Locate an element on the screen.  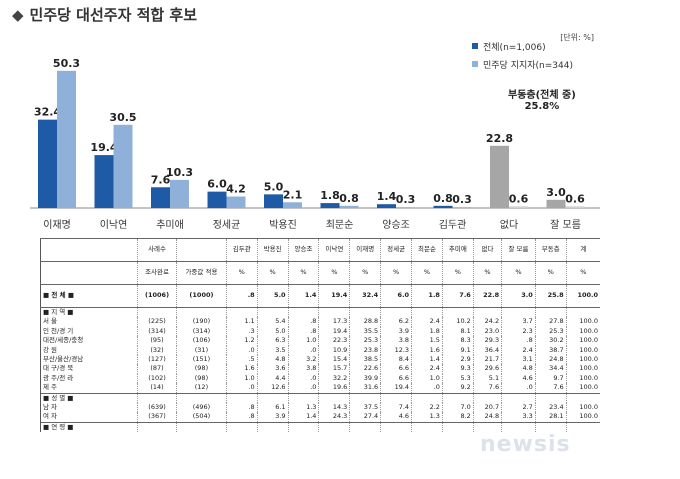
table-cell: (190) is located at coordinates (201, 322).